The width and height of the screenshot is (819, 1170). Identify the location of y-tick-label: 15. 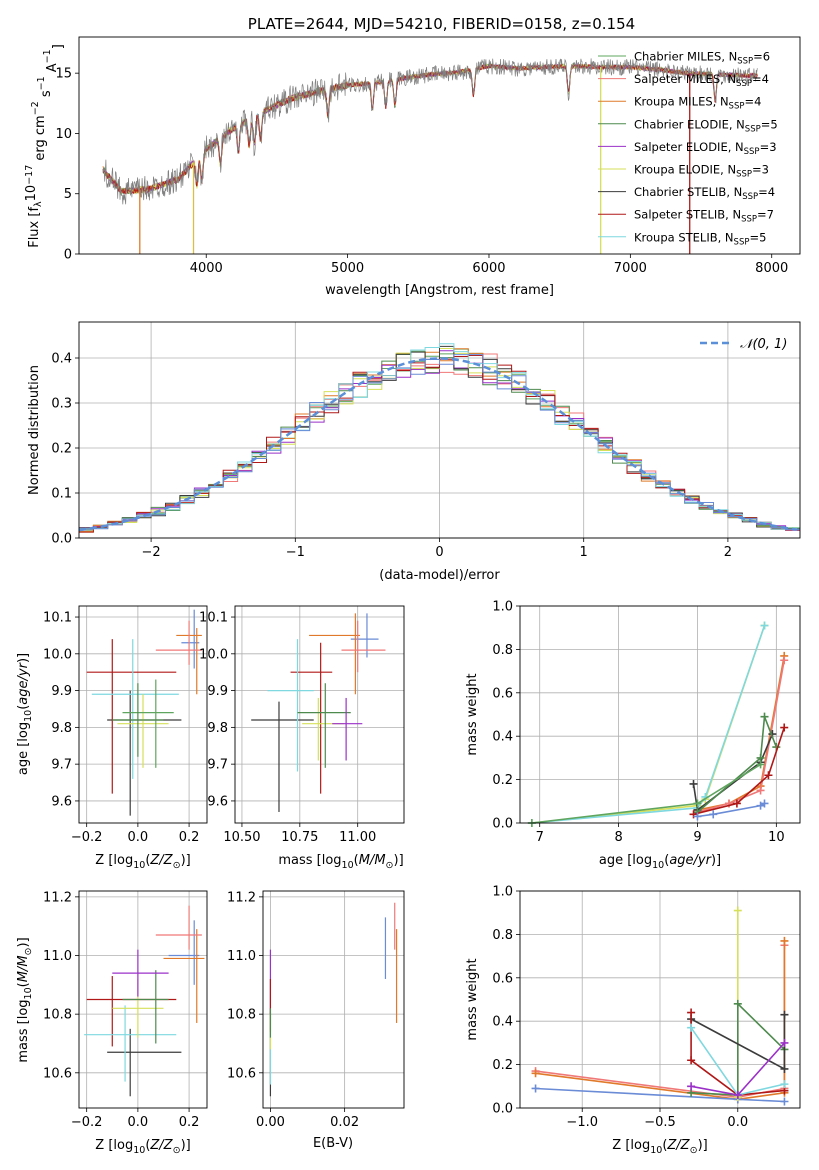
(63, 74).